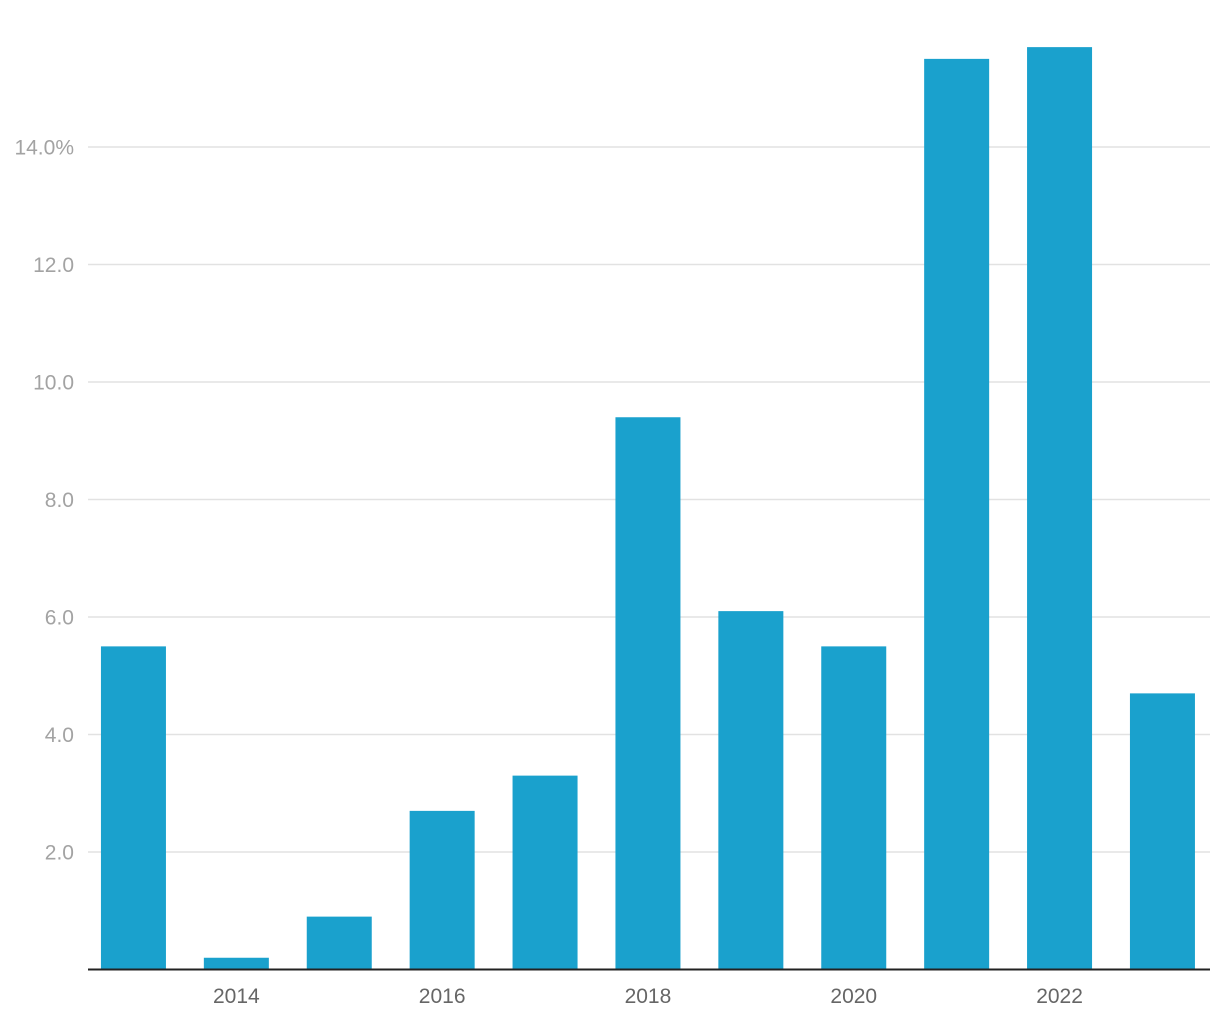 The width and height of the screenshot is (1220, 1020). What do you see at coordinates (236, 996) in the screenshot?
I see `x-tick-label: 2014` at bounding box center [236, 996].